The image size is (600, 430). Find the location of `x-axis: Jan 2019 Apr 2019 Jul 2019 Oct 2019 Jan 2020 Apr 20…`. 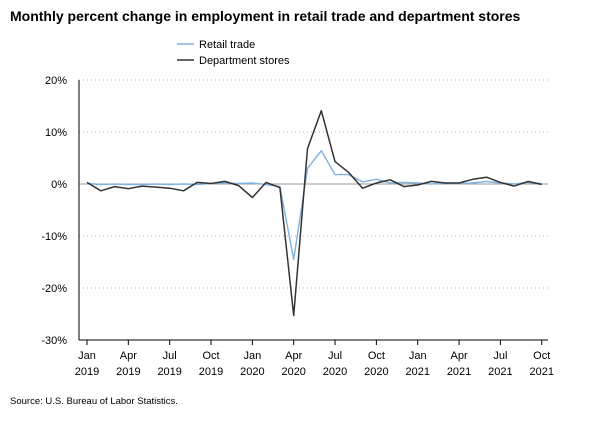

x-axis: Jan 2019 Apr 2019 Jul 2019 Oct 2019 Jan 2020 Apr 20… is located at coordinates (314, 358).